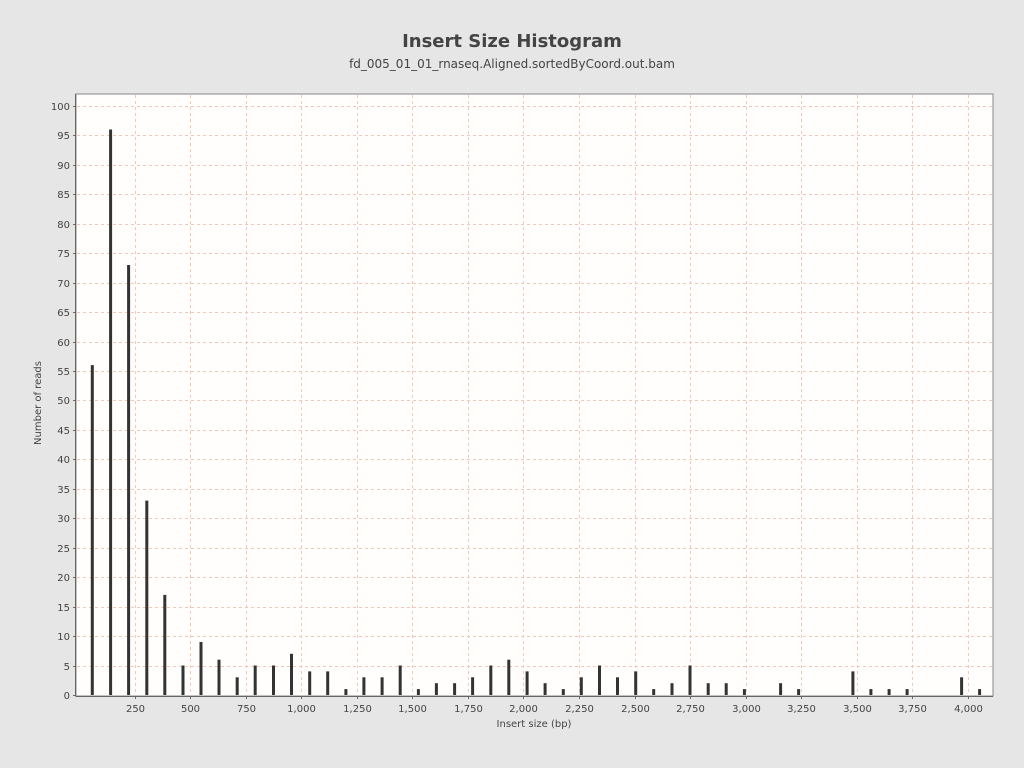 Image resolution: width=1024 pixels, height=768 pixels. Describe the element at coordinates (63, 195) in the screenshot. I see `y-tick-label: 85` at that location.